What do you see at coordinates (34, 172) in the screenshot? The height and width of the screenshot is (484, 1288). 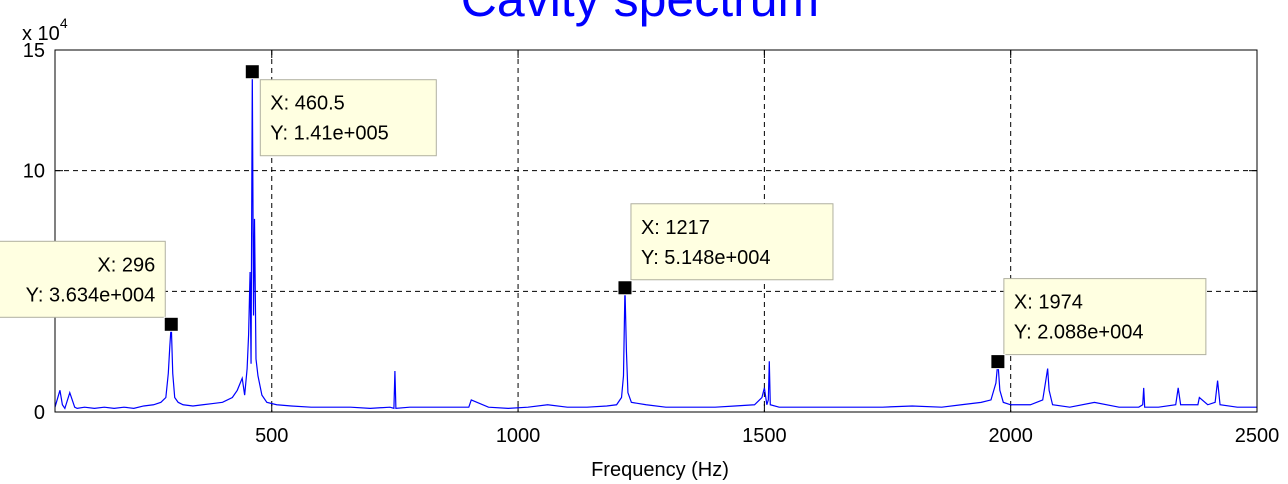 I see `y-tick-label: 10` at bounding box center [34, 172].